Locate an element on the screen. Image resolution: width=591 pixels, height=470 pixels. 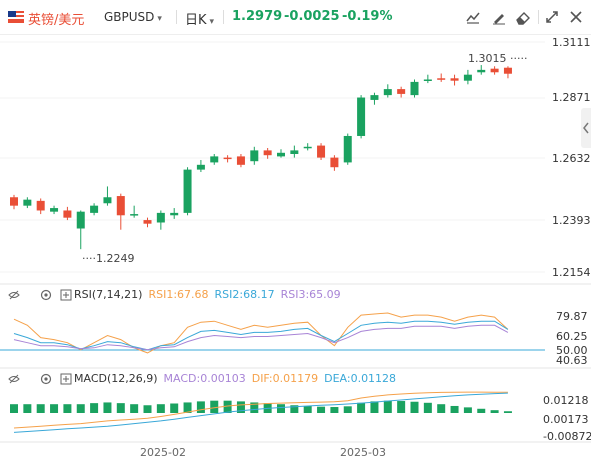
indicator-icon is located at coordinates (473, 18).